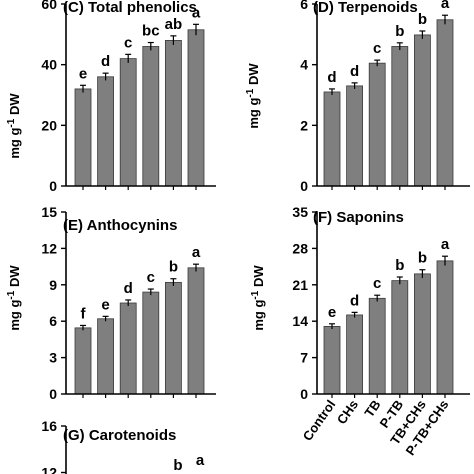 The image size is (474, 474). Describe the element at coordinates (49, 125) in the screenshot. I see `y-tick-label: 20` at that location.